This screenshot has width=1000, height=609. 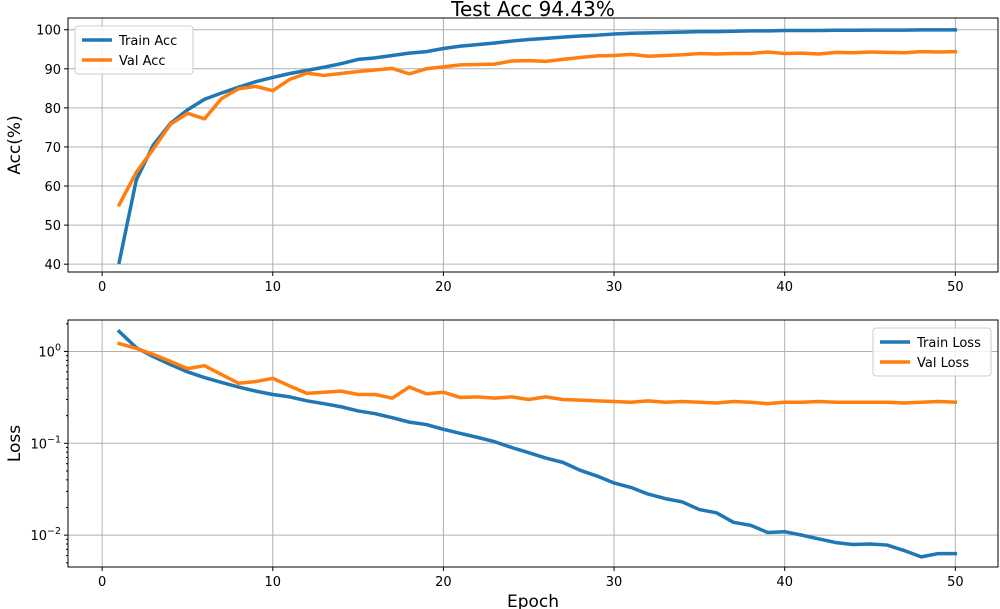 I want to click on y-tick-label: 50, so click(x=52, y=226).